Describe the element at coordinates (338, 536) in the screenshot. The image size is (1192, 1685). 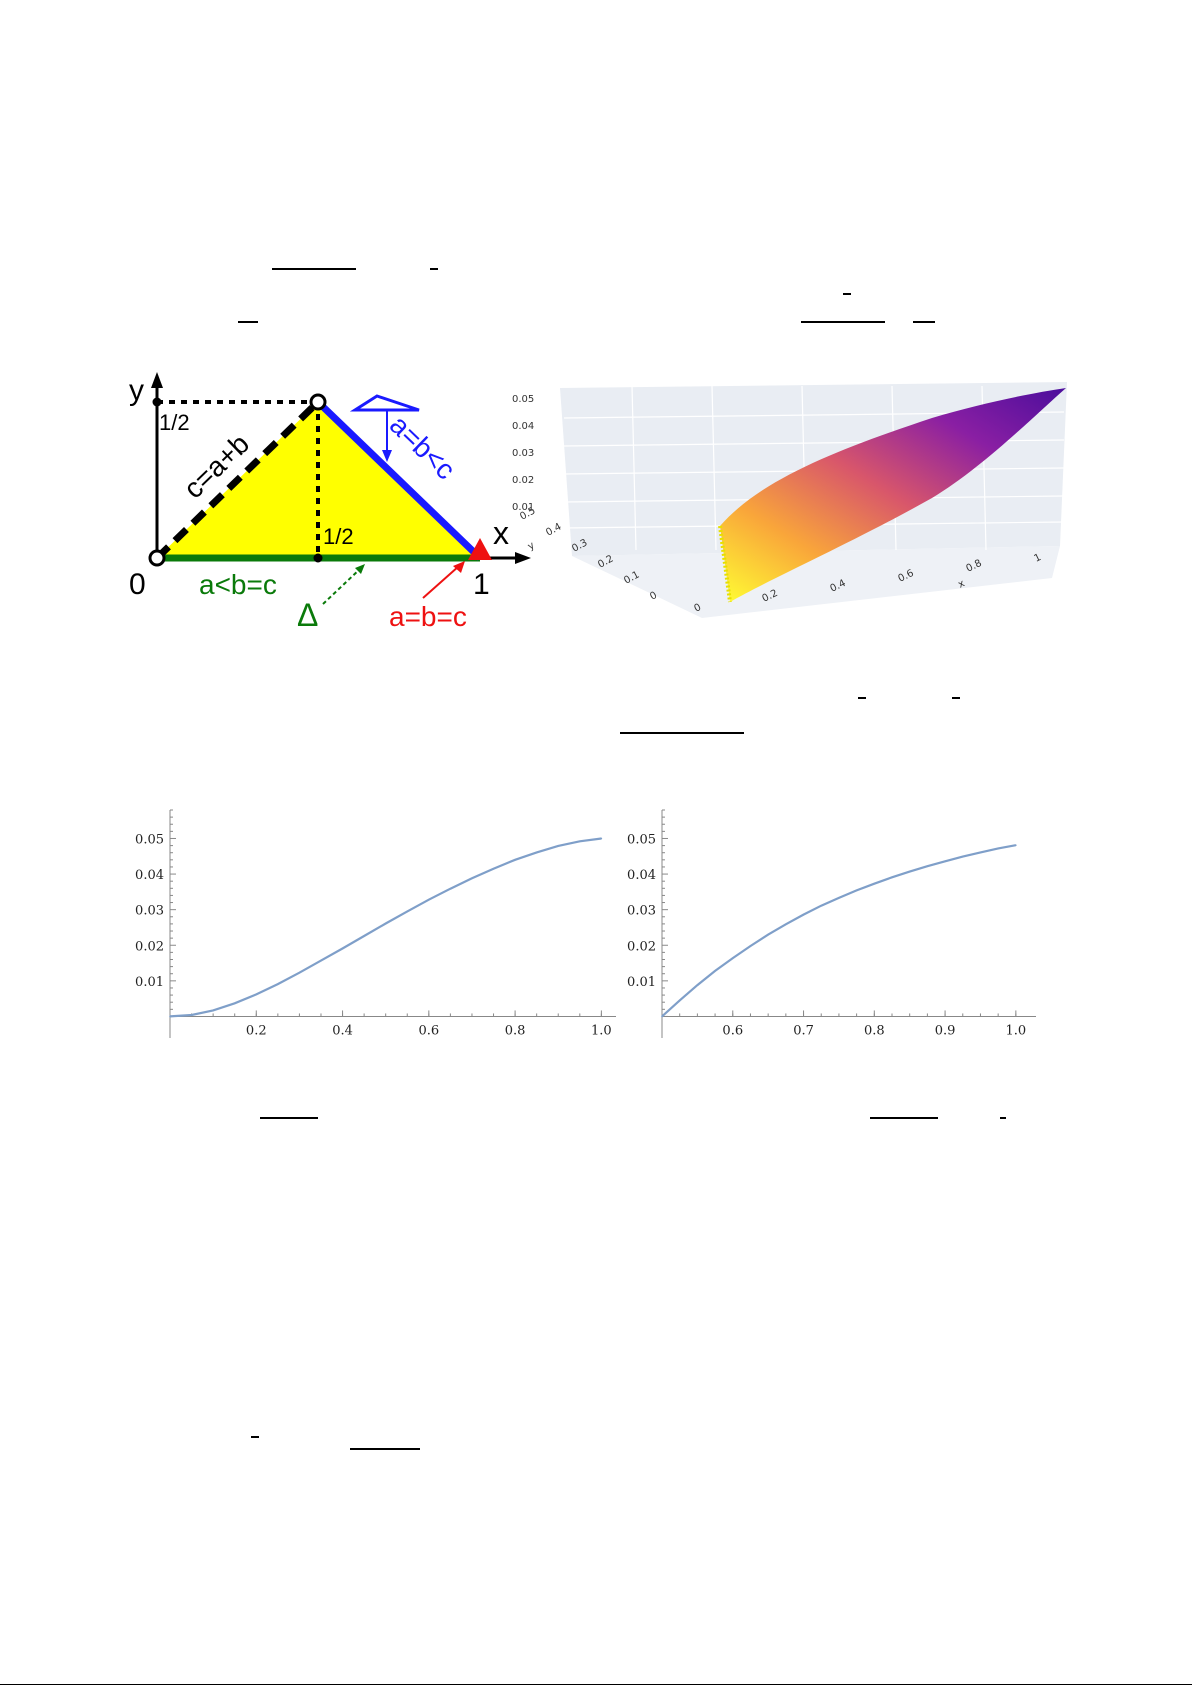
I see `label-half-x: 1/2` at that location.